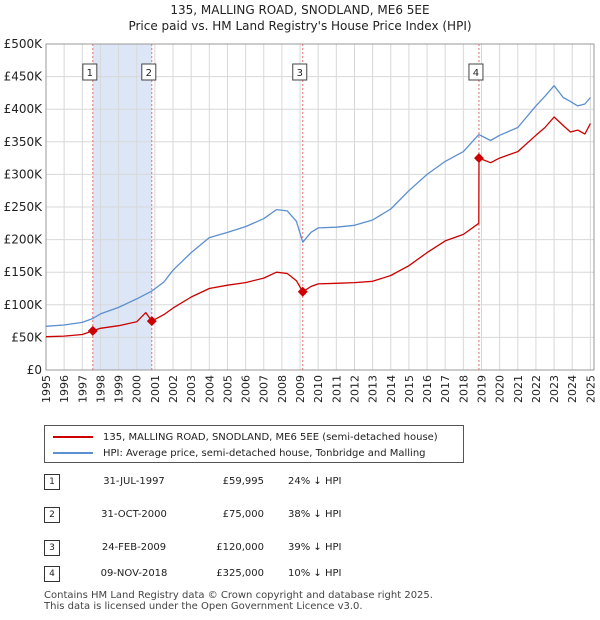 This screenshot has height=620, width=600. I want to click on x-tick-label: 1996, so click(64, 389).